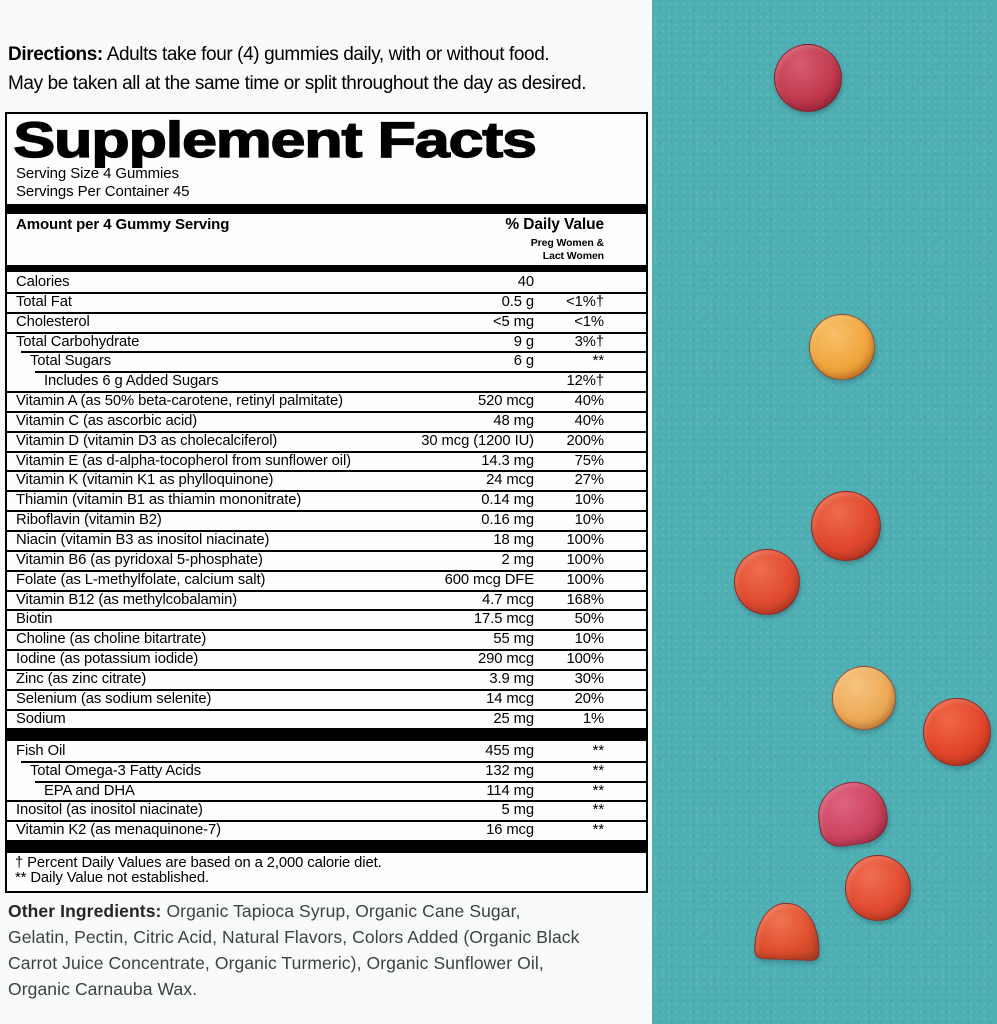  Describe the element at coordinates (767, 582) in the screenshot. I see `gummy-red-round-left` at that location.